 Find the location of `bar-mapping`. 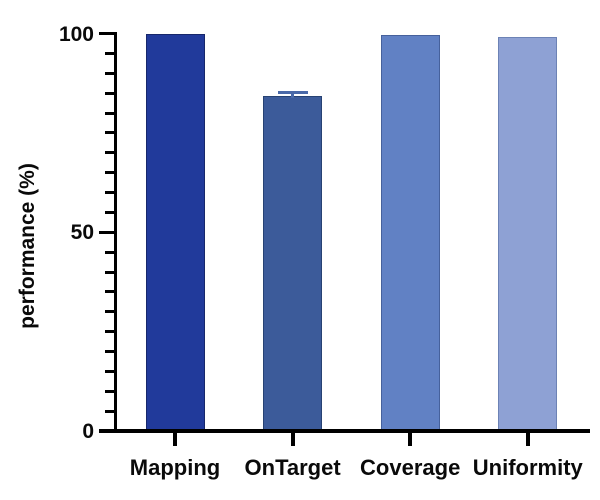

bar-mapping is located at coordinates (175, 232).